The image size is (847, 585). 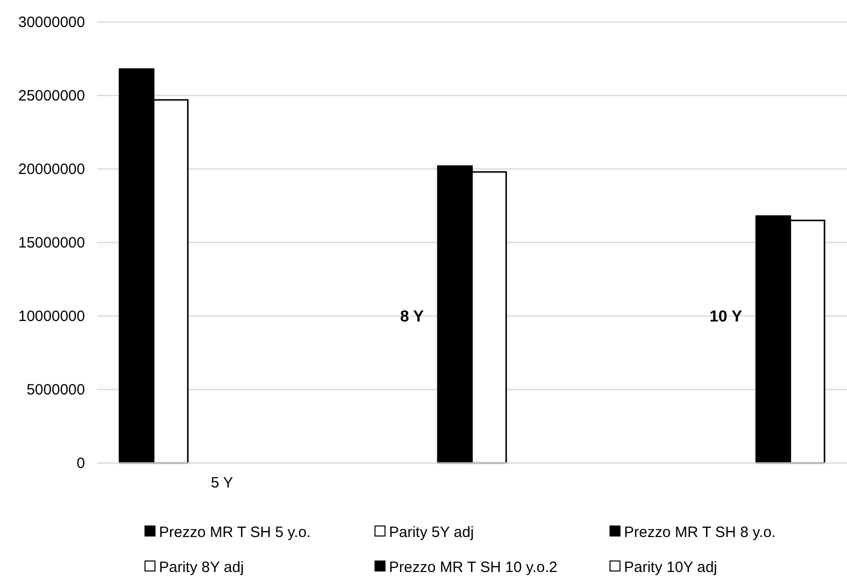 What do you see at coordinates (473, 567) in the screenshot?
I see `legend-label: Prezzo MR T SH 10 y.o.2` at bounding box center [473, 567].